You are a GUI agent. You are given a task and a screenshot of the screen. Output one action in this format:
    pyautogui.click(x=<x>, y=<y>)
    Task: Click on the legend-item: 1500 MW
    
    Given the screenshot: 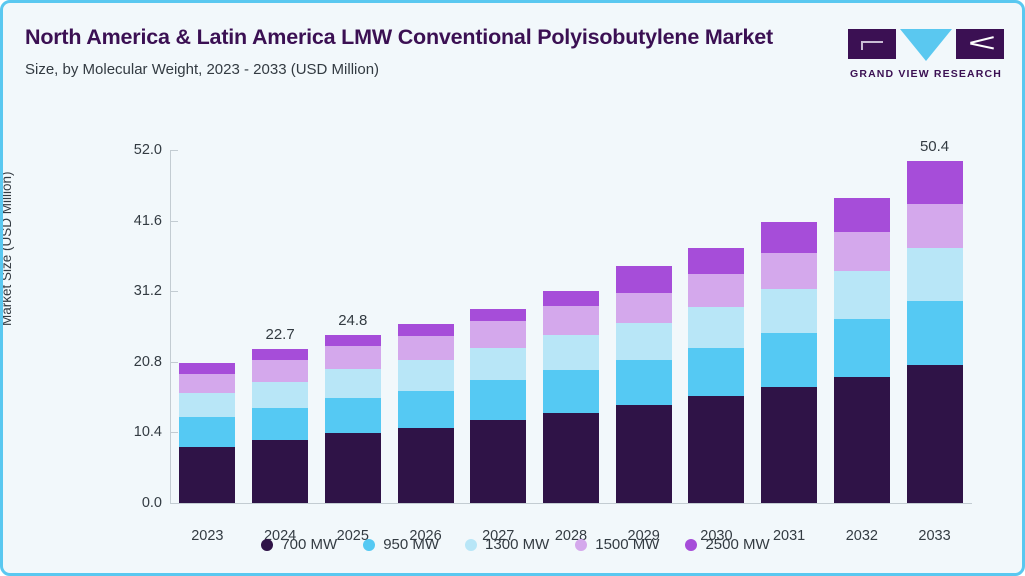 What is the action you would take?
    pyautogui.click(x=617, y=544)
    